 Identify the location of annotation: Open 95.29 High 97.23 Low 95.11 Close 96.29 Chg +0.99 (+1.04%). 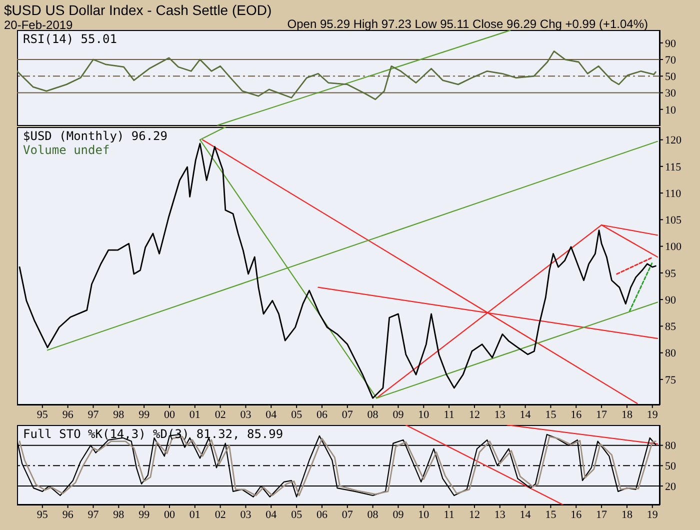
(467, 24).